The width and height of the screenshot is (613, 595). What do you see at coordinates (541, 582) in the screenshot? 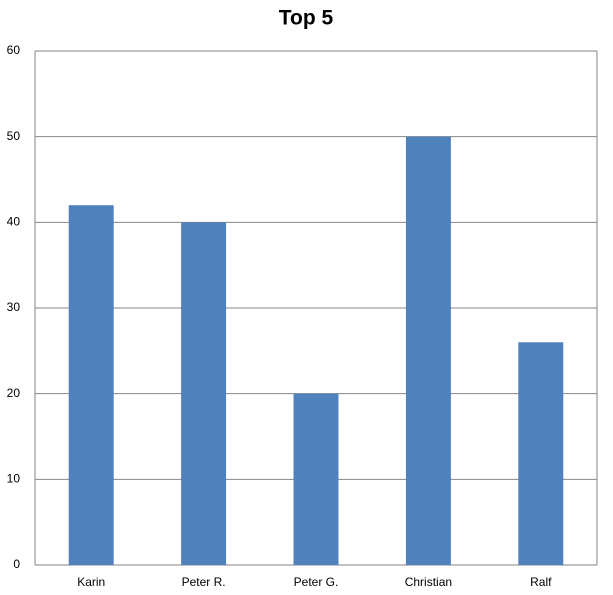
I see `x-tick-label: Ralf` at bounding box center [541, 582].